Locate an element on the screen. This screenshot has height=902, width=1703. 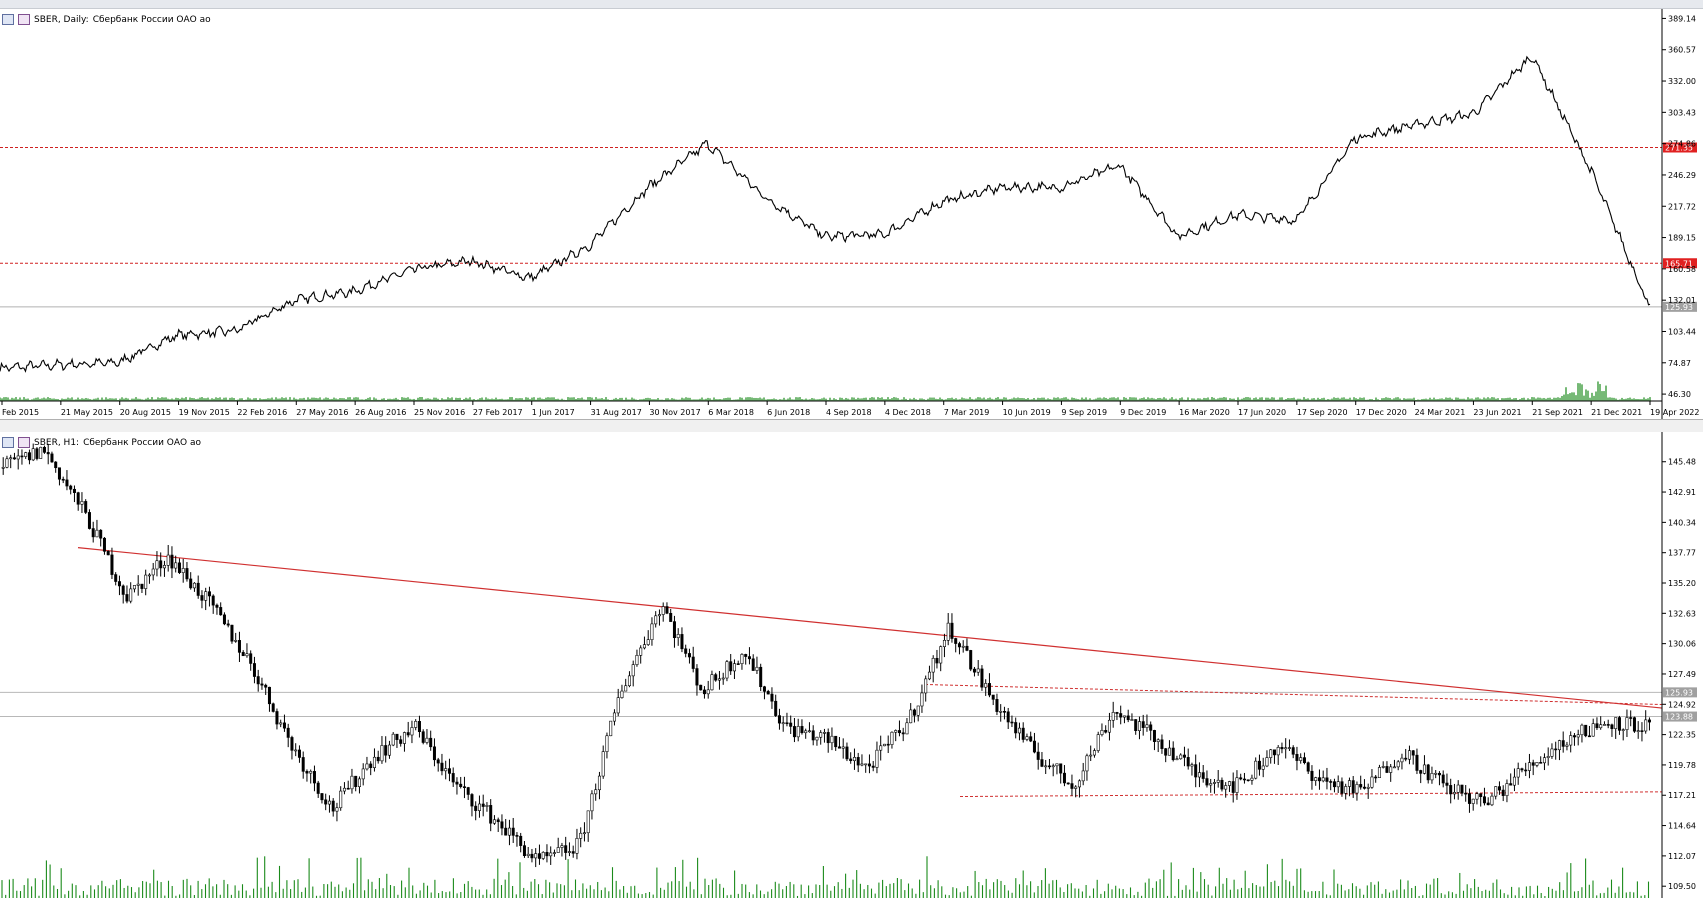
price-tag is located at coordinates (1680, 692).